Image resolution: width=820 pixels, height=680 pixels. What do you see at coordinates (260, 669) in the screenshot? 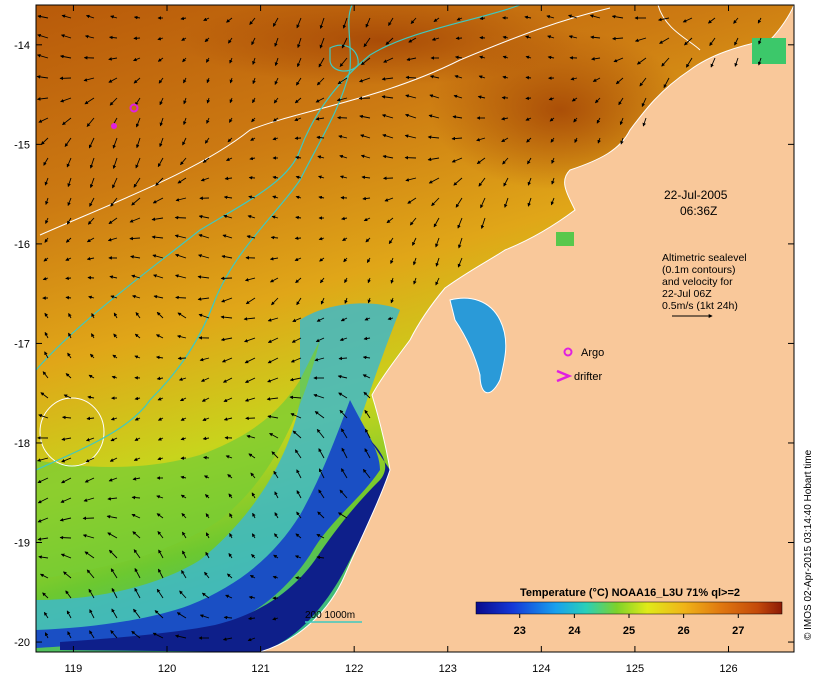
I see `lon-tick-label: 121` at bounding box center [260, 669].